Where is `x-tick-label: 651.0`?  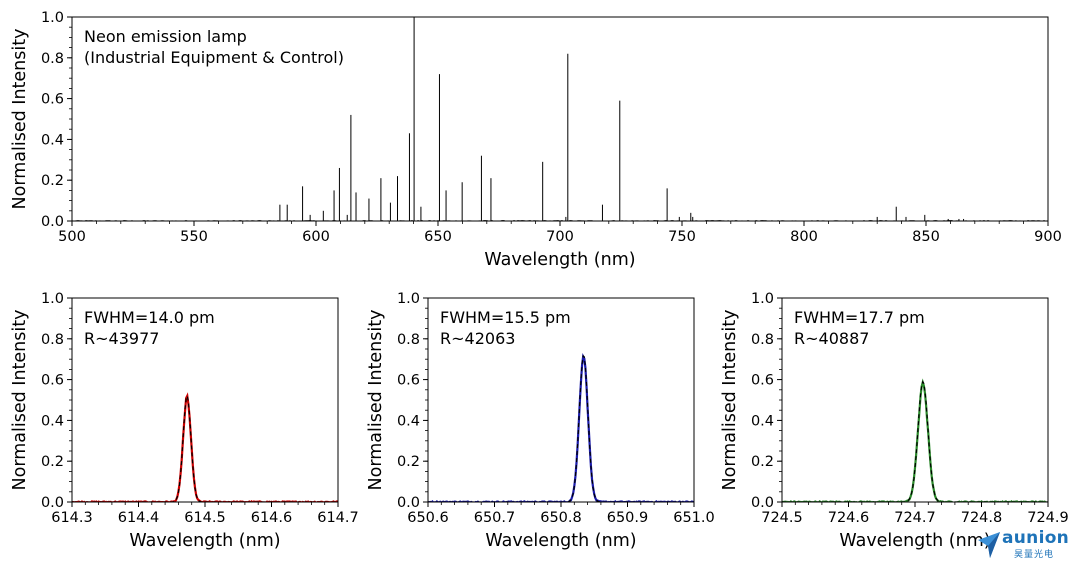 x-tick-label: 651.0 is located at coordinates (694, 518).